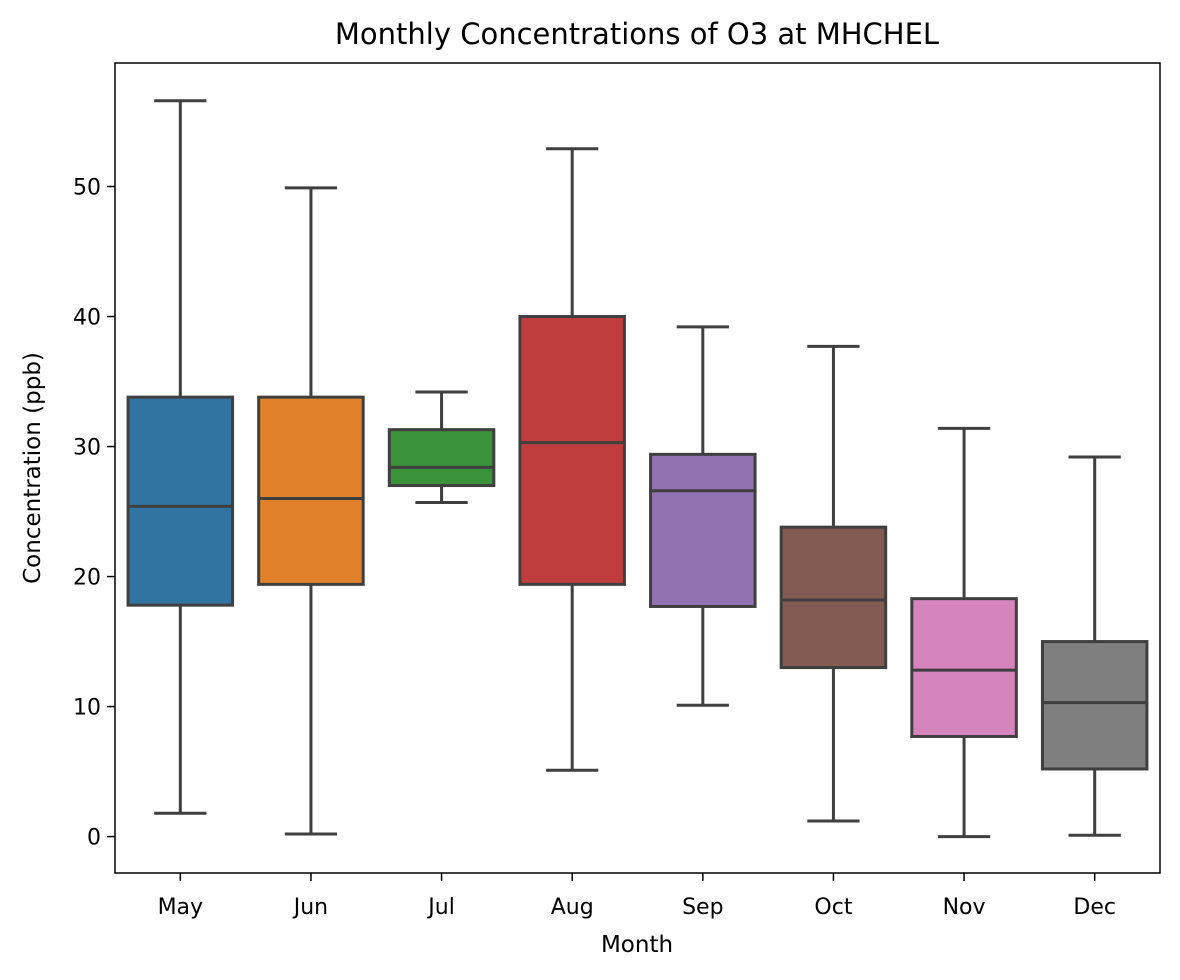  What do you see at coordinates (87, 188) in the screenshot?
I see `y-tick-label: 50` at bounding box center [87, 188].